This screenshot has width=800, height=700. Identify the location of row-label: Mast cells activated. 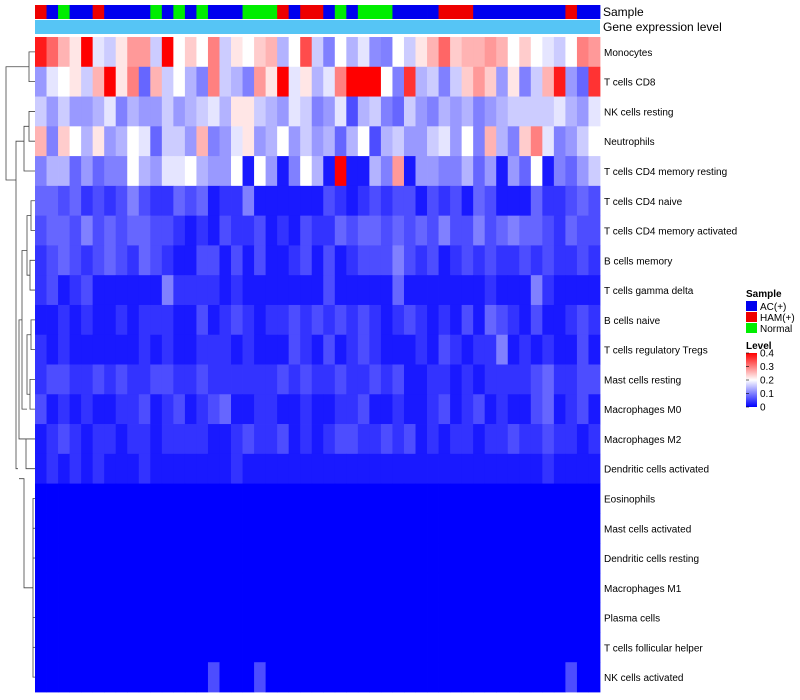
(647, 529).